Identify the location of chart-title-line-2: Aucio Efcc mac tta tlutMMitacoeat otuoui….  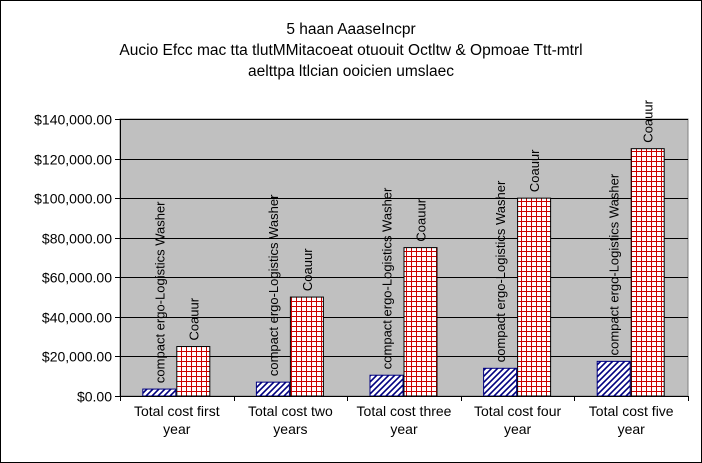
(351, 50).